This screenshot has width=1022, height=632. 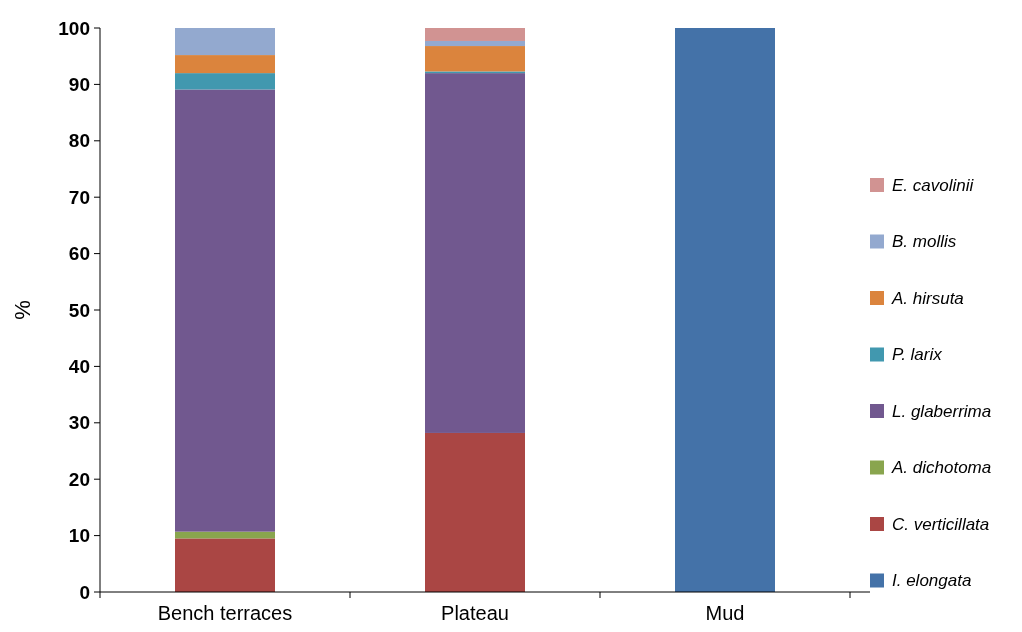 I want to click on y-tick-label: 0, so click(x=84, y=592).